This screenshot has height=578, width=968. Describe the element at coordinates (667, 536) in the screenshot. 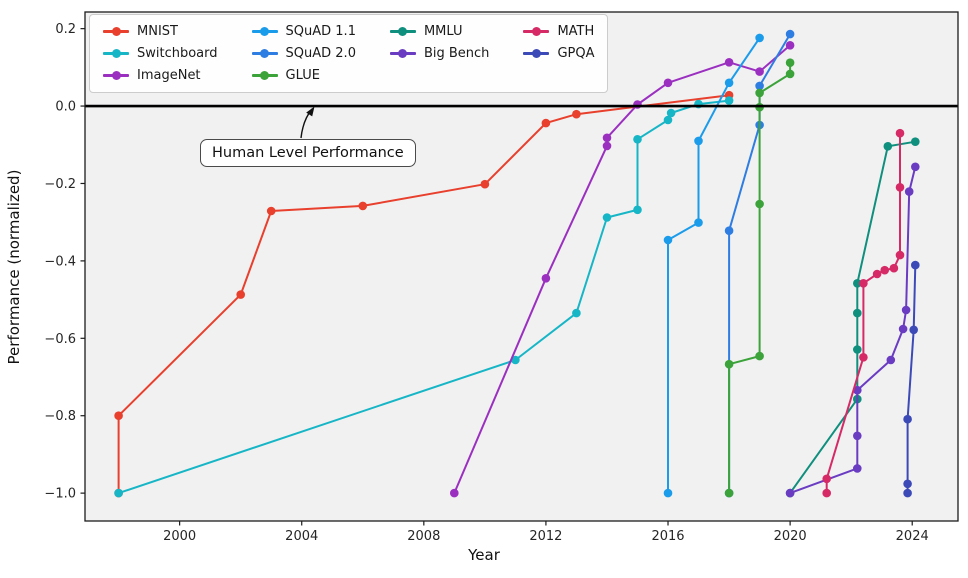

I see `svg-text: 2016` at that location.